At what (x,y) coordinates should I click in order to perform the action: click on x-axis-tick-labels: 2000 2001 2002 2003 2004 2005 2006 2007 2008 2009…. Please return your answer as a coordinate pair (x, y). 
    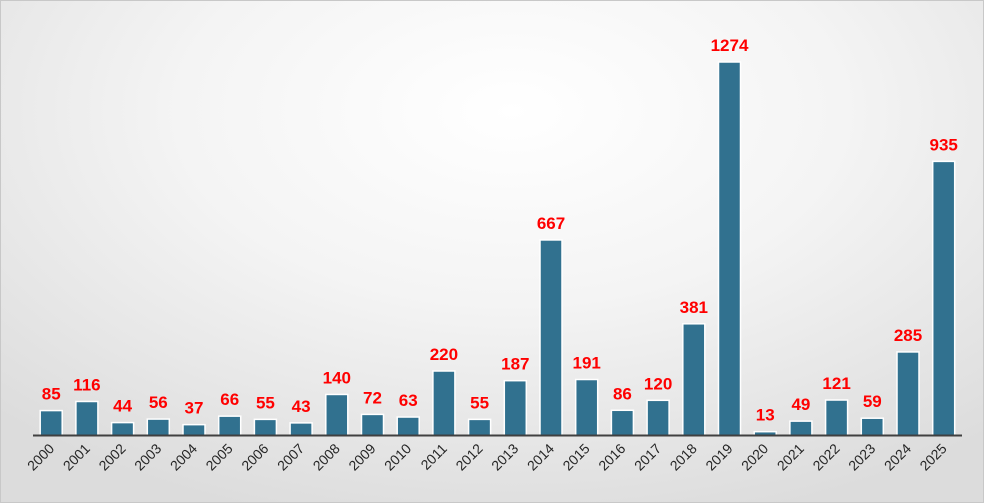
    Looking at the image, I should click on (487, 456).